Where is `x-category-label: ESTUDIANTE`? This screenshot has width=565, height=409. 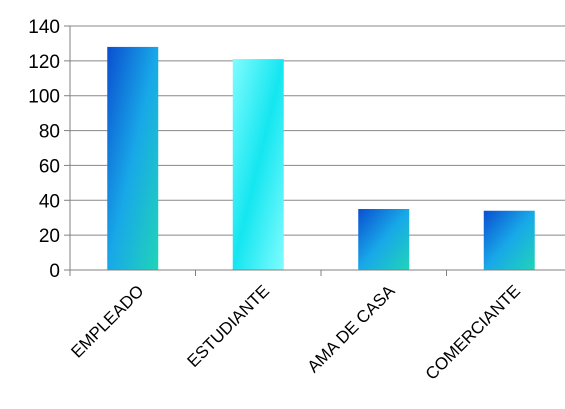 x-category-label: ESTUDIANTE is located at coordinates (228, 326).